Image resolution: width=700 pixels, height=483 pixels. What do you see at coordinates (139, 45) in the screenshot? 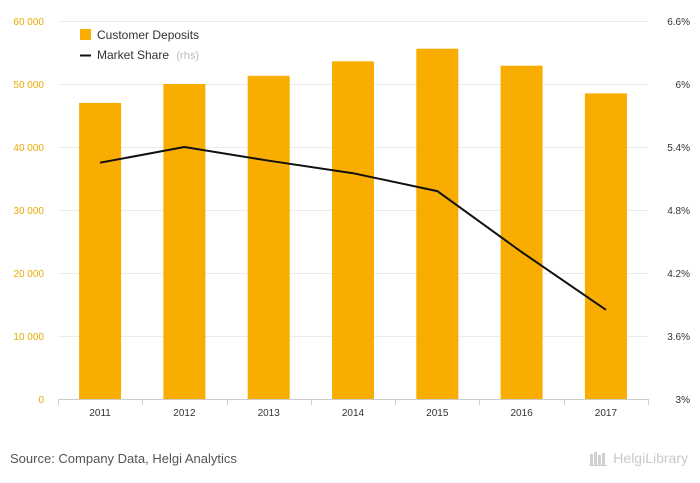
I see `legend: Customer Deposits Market Share (rhs)` at bounding box center [139, 45].